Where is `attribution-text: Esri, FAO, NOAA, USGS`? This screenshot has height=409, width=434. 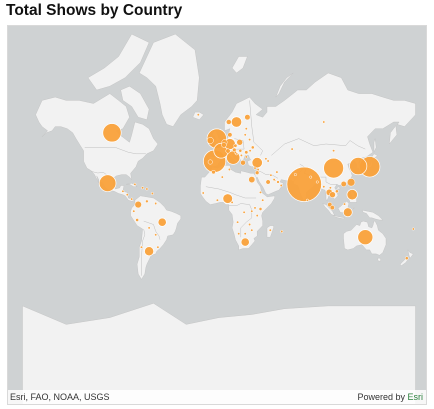
attribution-text: Esri, FAO, NOAA, USGS is located at coordinates (60, 397).